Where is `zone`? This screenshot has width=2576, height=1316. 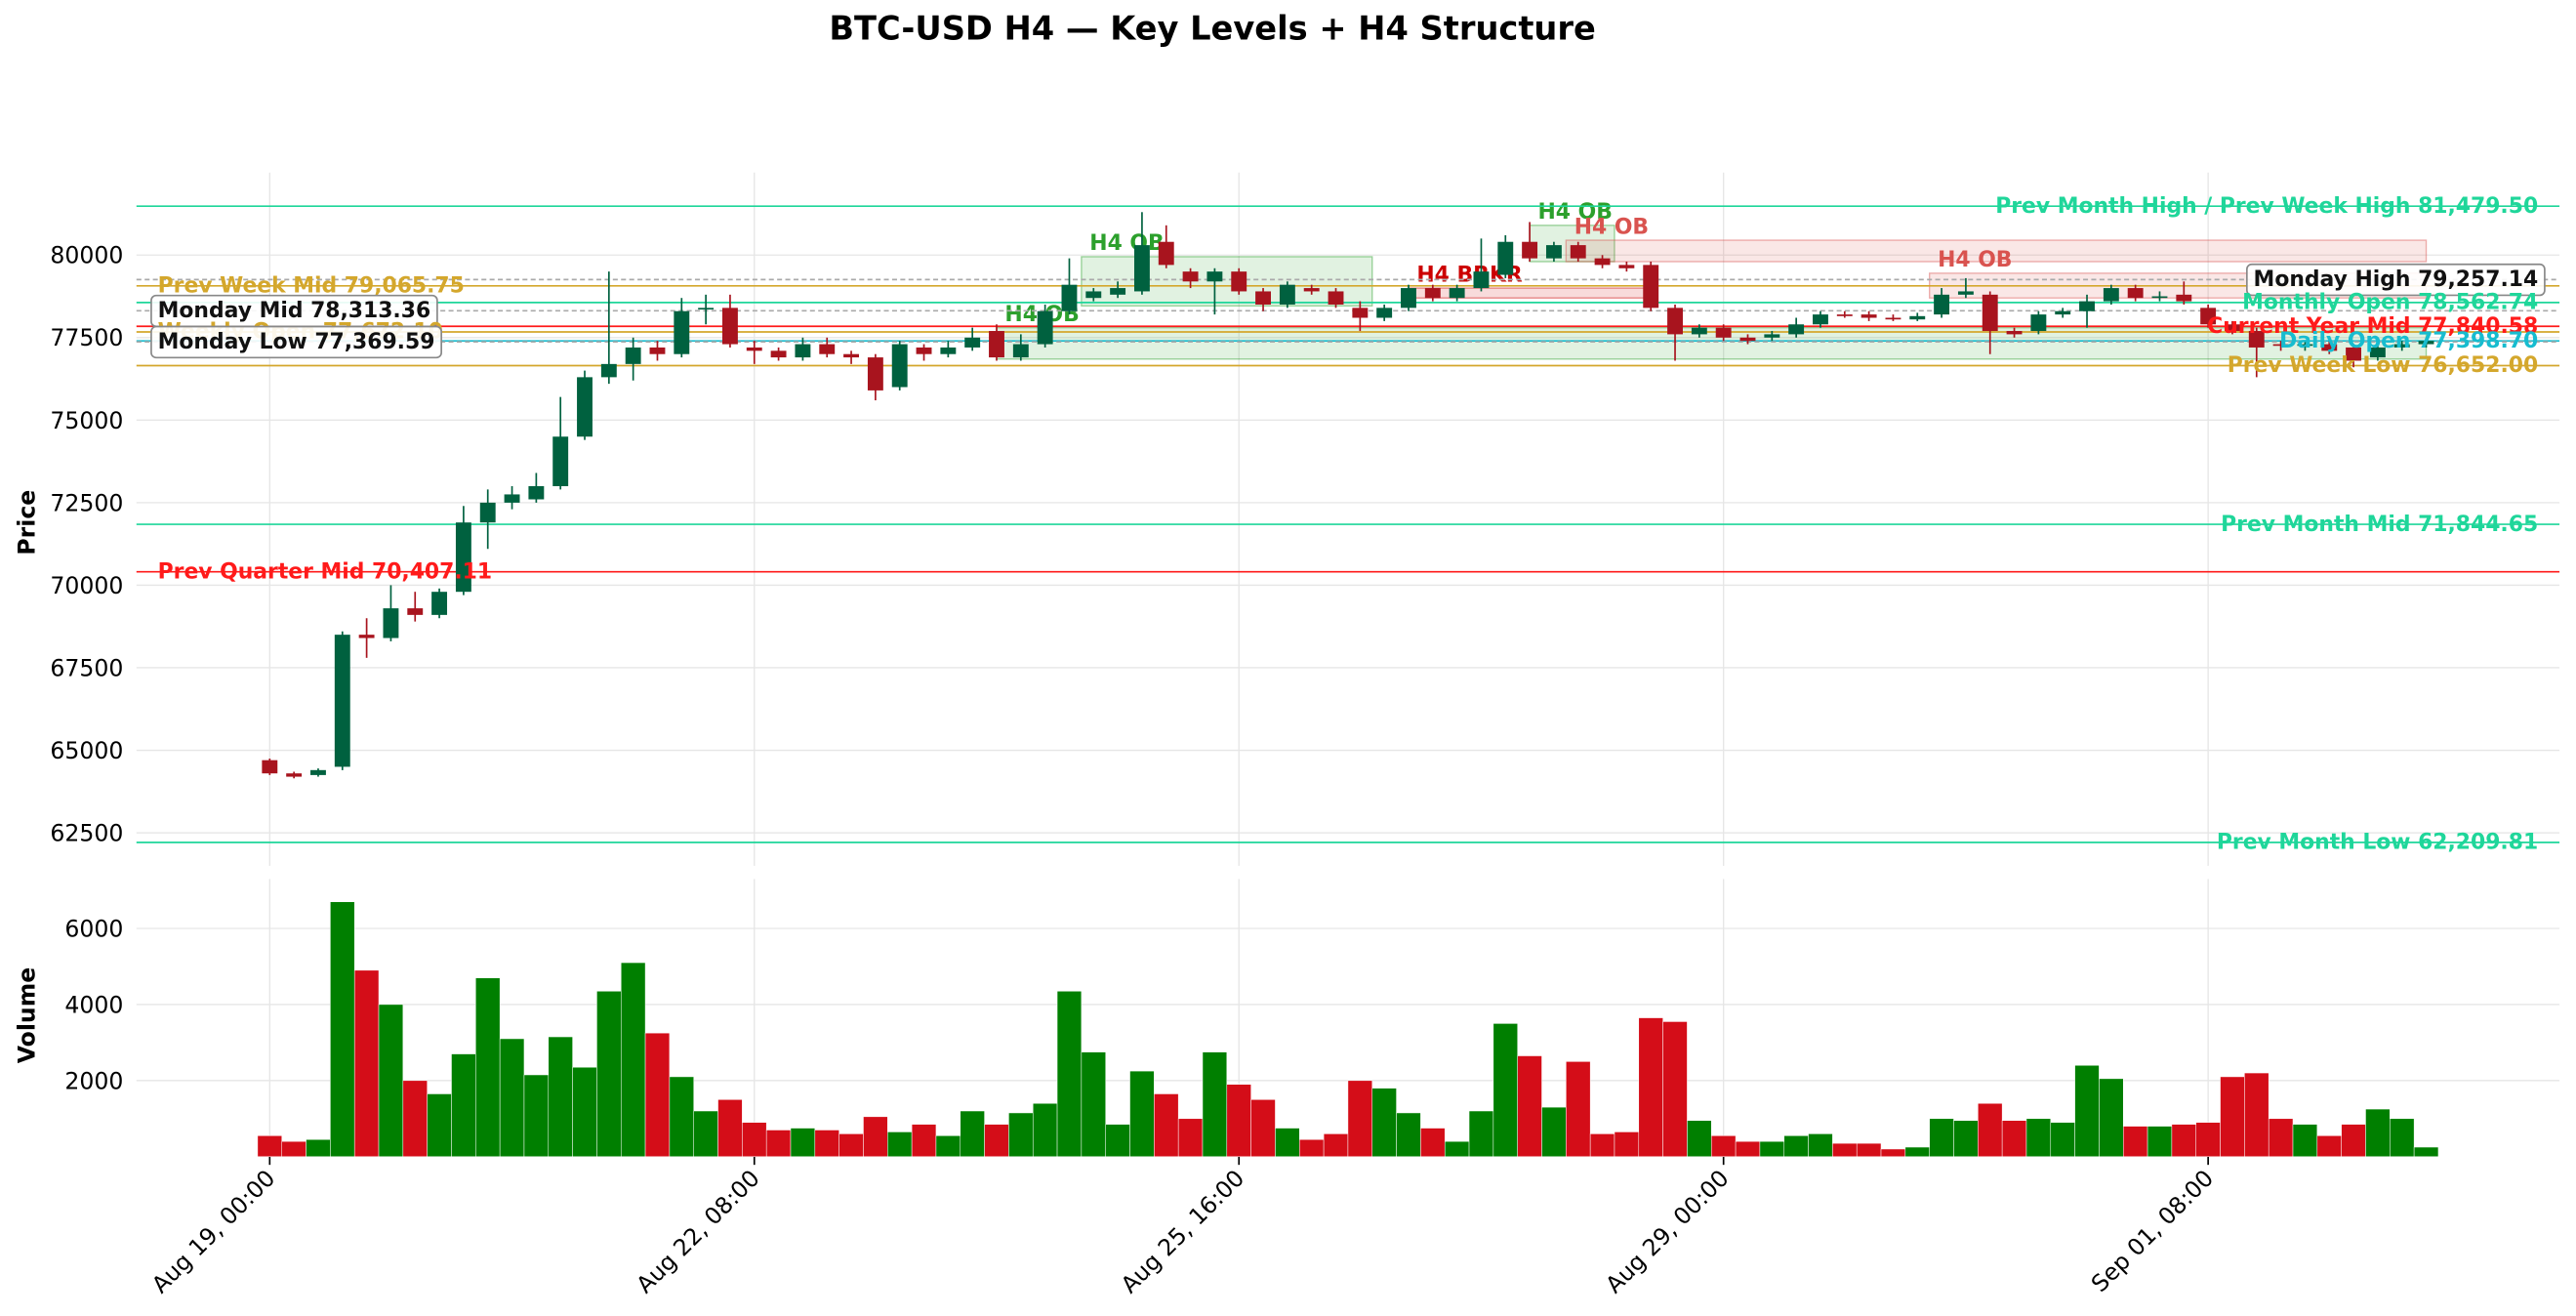
zone is located at coordinates (1996, 251).